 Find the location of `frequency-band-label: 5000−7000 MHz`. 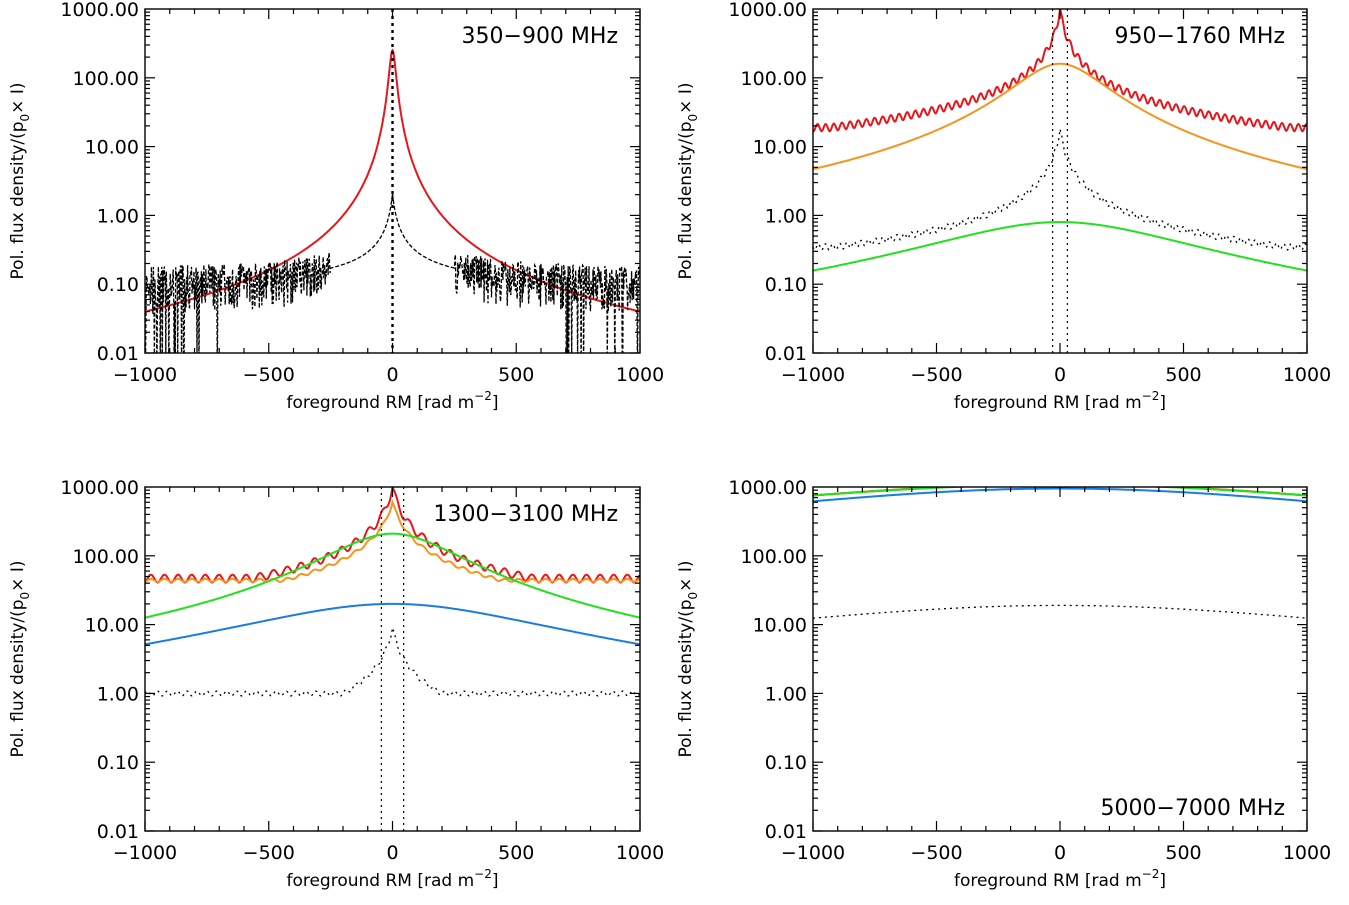

frequency-band-label: 5000−7000 MHz is located at coordinates (1193, 808).